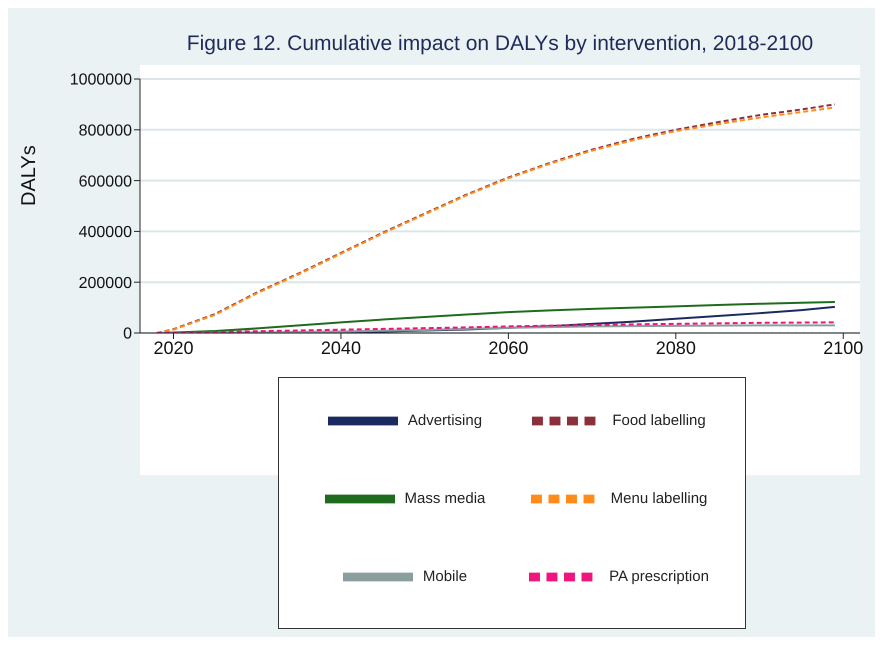 This screenshot has height=645, width=883. Describe the element at coordinates (676, 348) in the screenshot. I see `x-tick-label: 2080` at that location.